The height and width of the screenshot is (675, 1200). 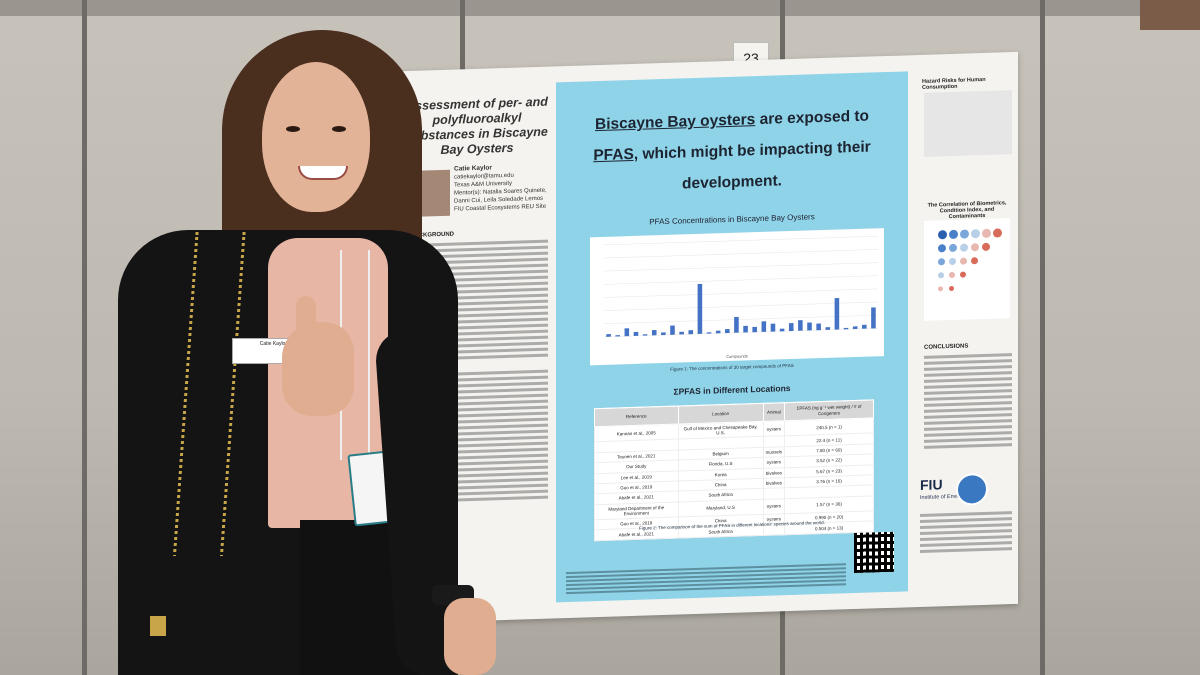 What do you see at coordinates (774, 483) in the screenshot?
I see `table-cell: bivalves` at bounding box center [774, 483].